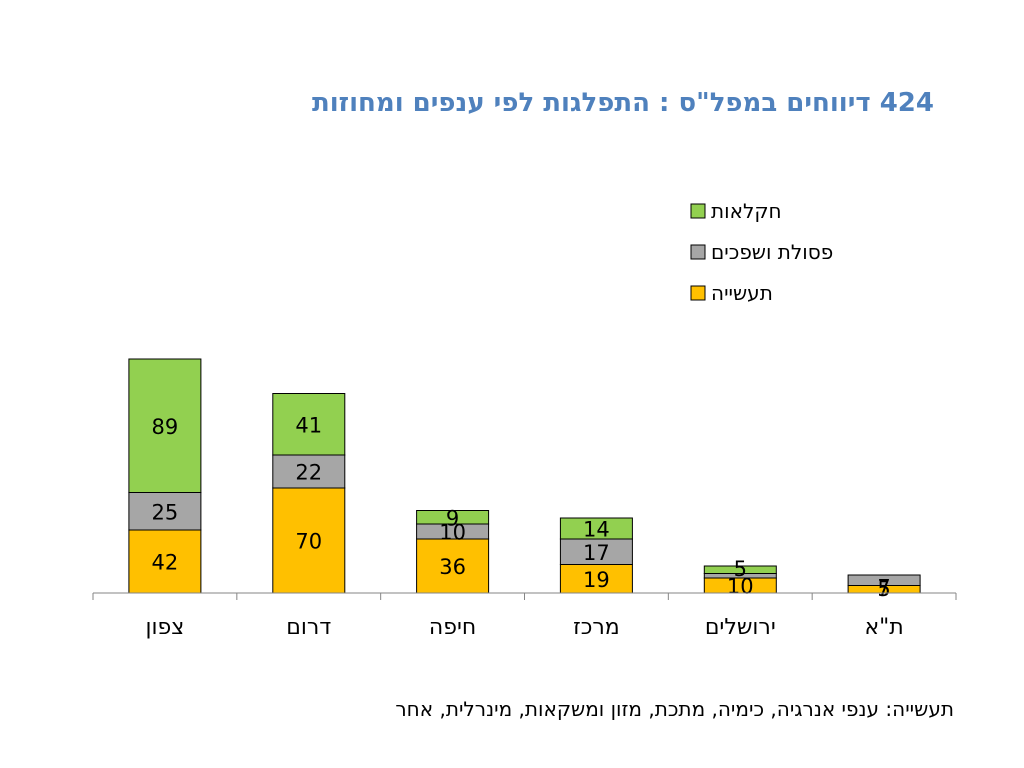  I want to click on x-tick-label: חיפה, so click(452, 627).